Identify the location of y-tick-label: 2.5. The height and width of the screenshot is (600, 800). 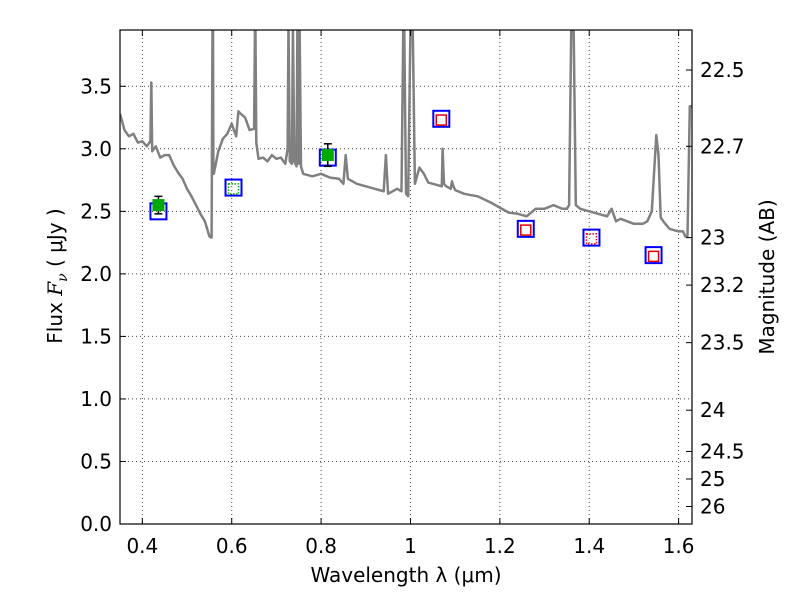
(96, 211).